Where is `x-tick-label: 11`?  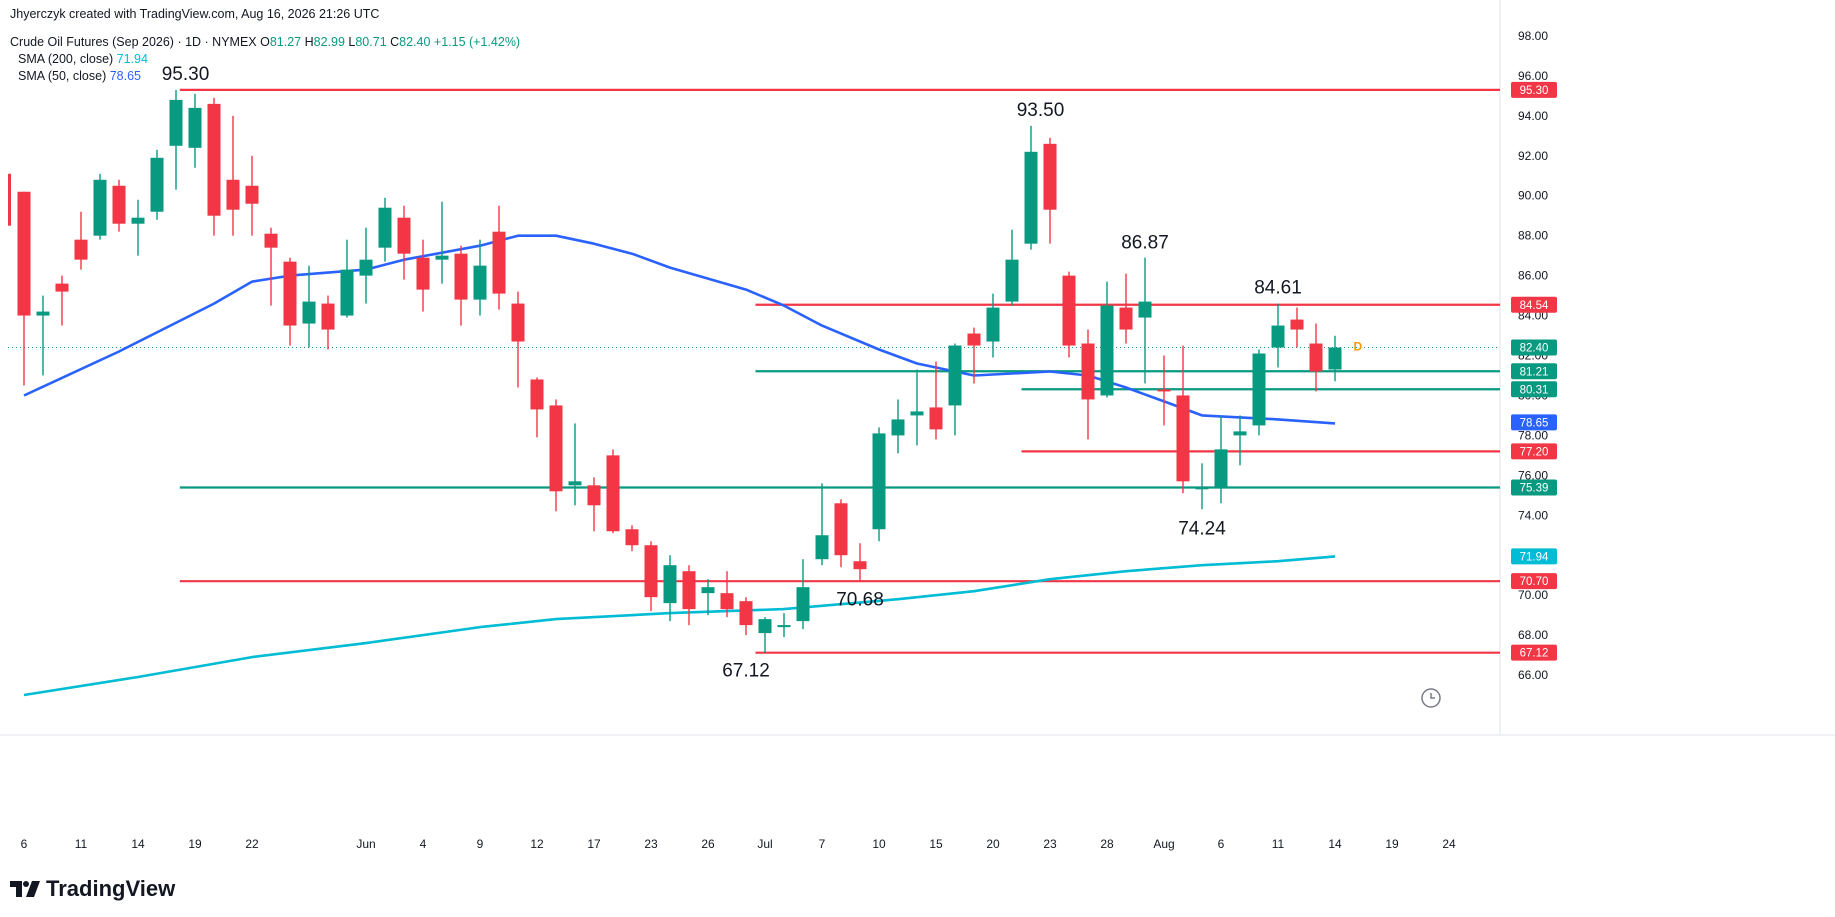
x-tick-label: 11 is located at coordinates (81, 844).